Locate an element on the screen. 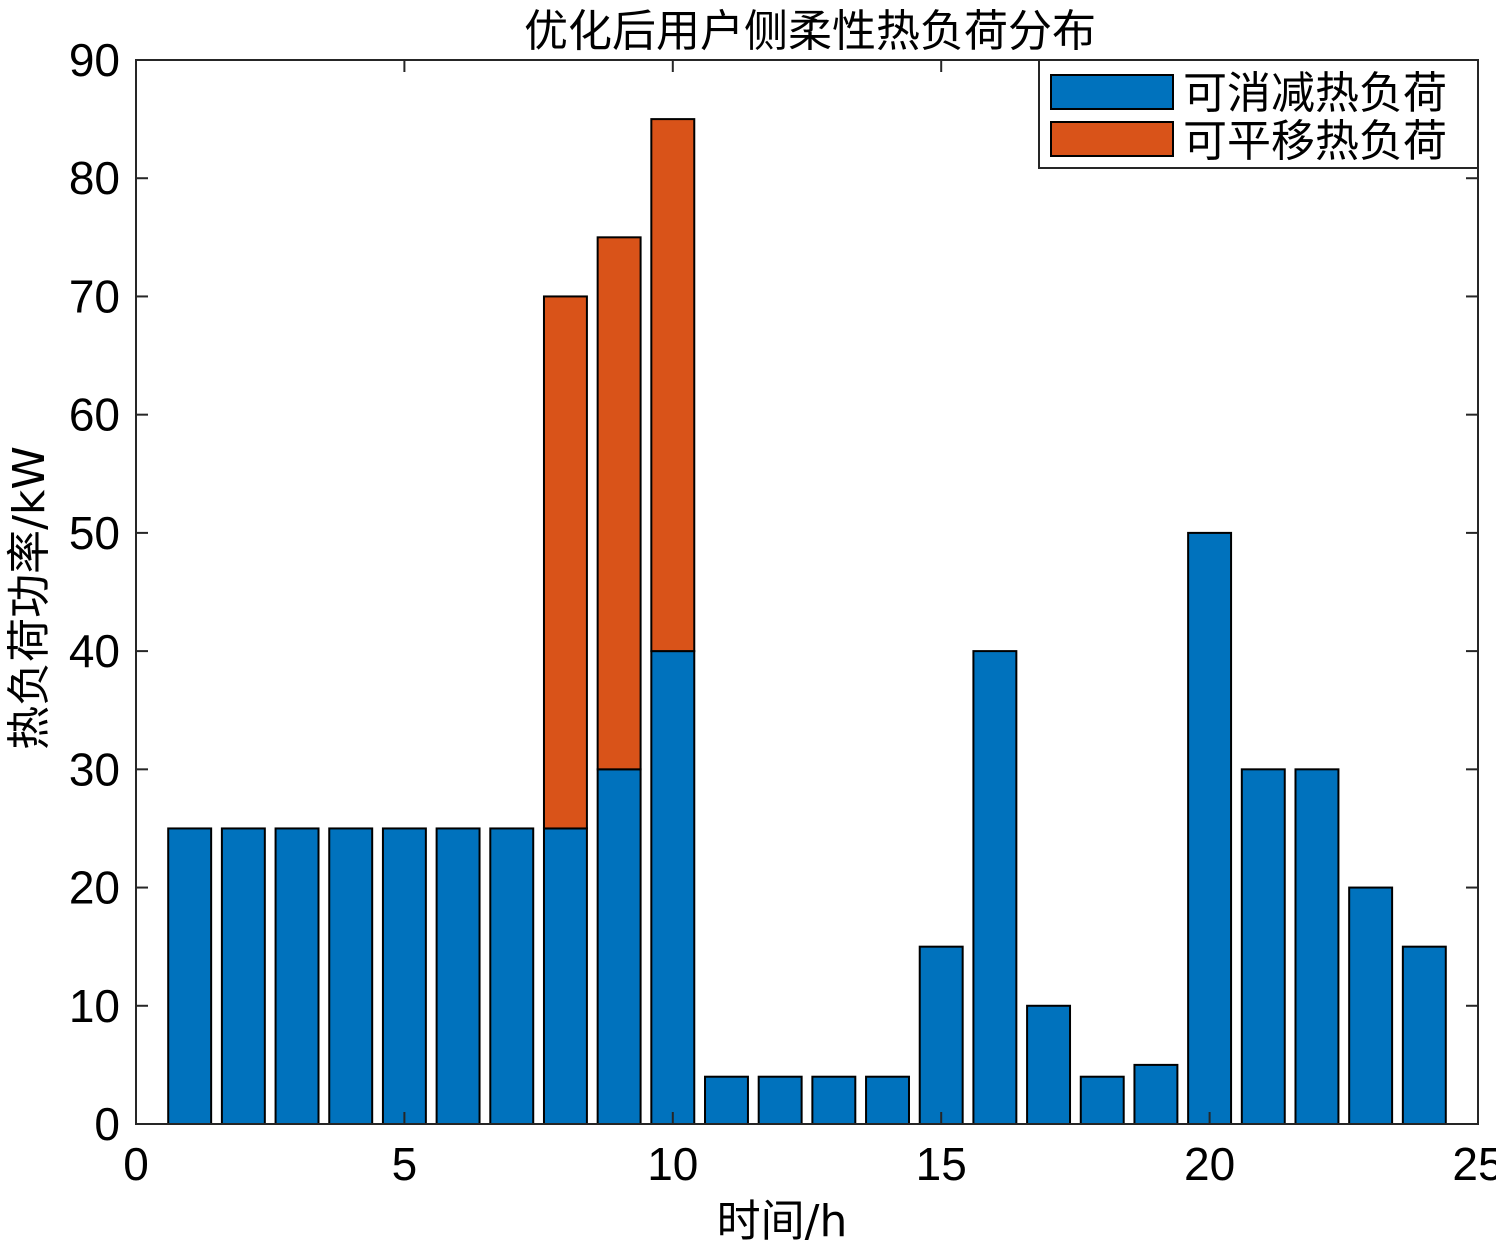 The width and height of the screenshot is (1496, 1252). chart-title: 优化后用户侧柔性热负荷分布 is located at coordinates (810, 31).